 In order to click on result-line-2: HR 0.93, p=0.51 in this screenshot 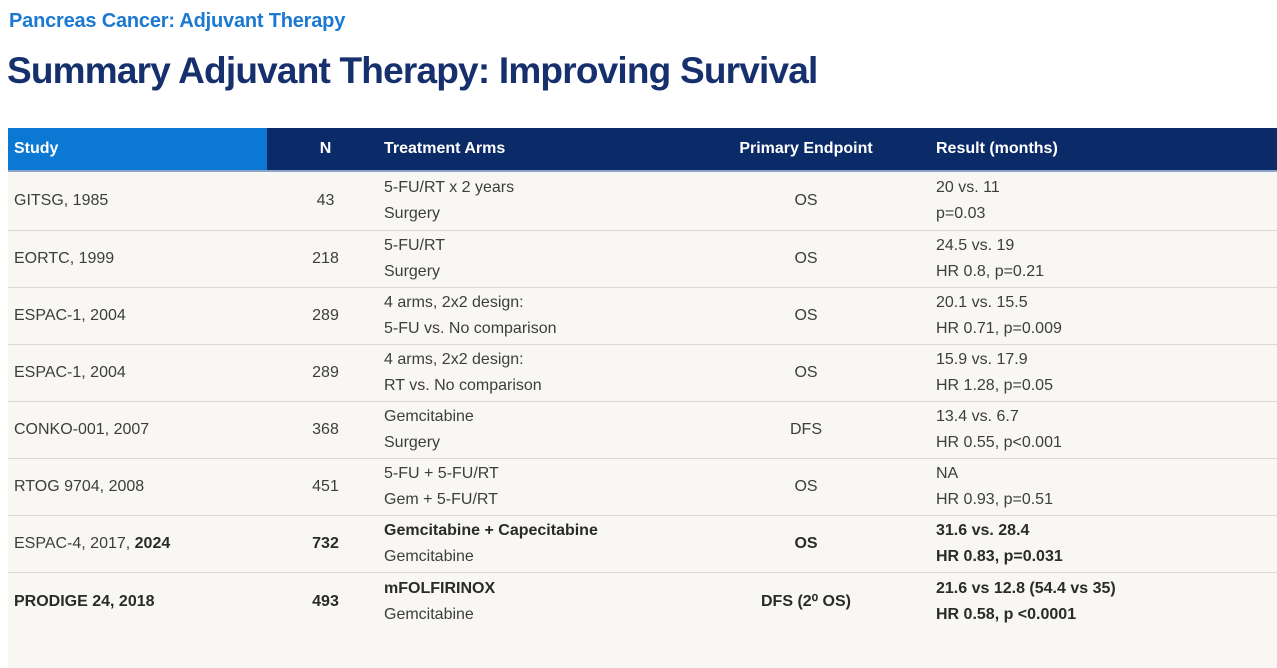, I will do `click(994, 499)`.